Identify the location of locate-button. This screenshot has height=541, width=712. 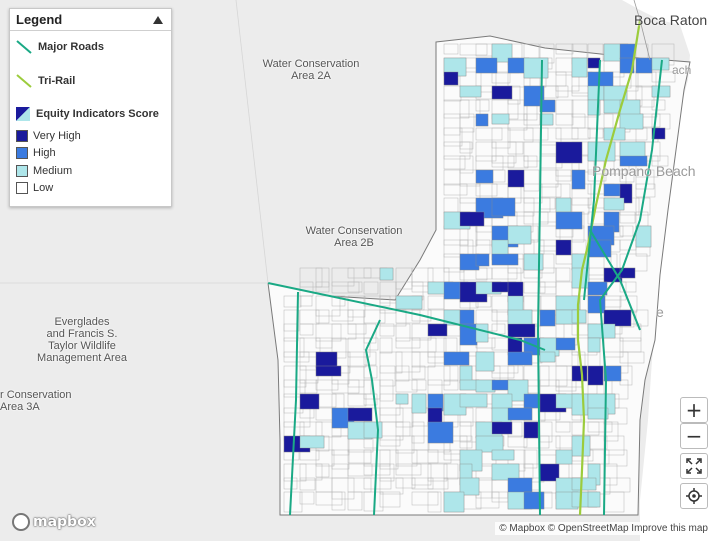
(694, 496).